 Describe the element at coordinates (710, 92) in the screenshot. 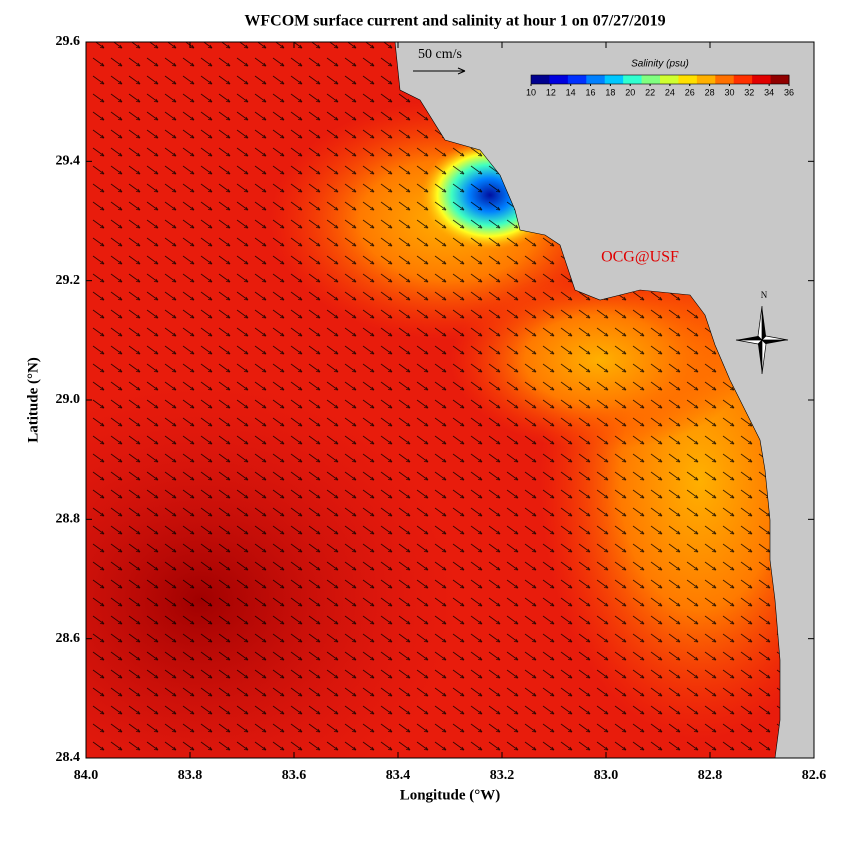

I see `colorbar-tick-label: 28` at that location.